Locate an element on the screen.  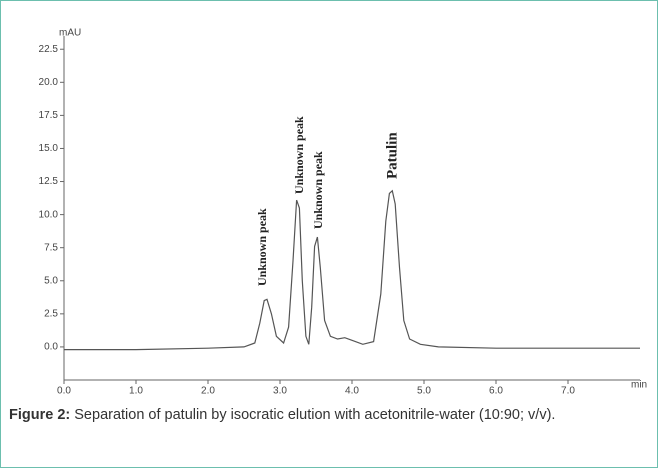
y-tick-label: 20.0 is located at coordinates (49, 82).